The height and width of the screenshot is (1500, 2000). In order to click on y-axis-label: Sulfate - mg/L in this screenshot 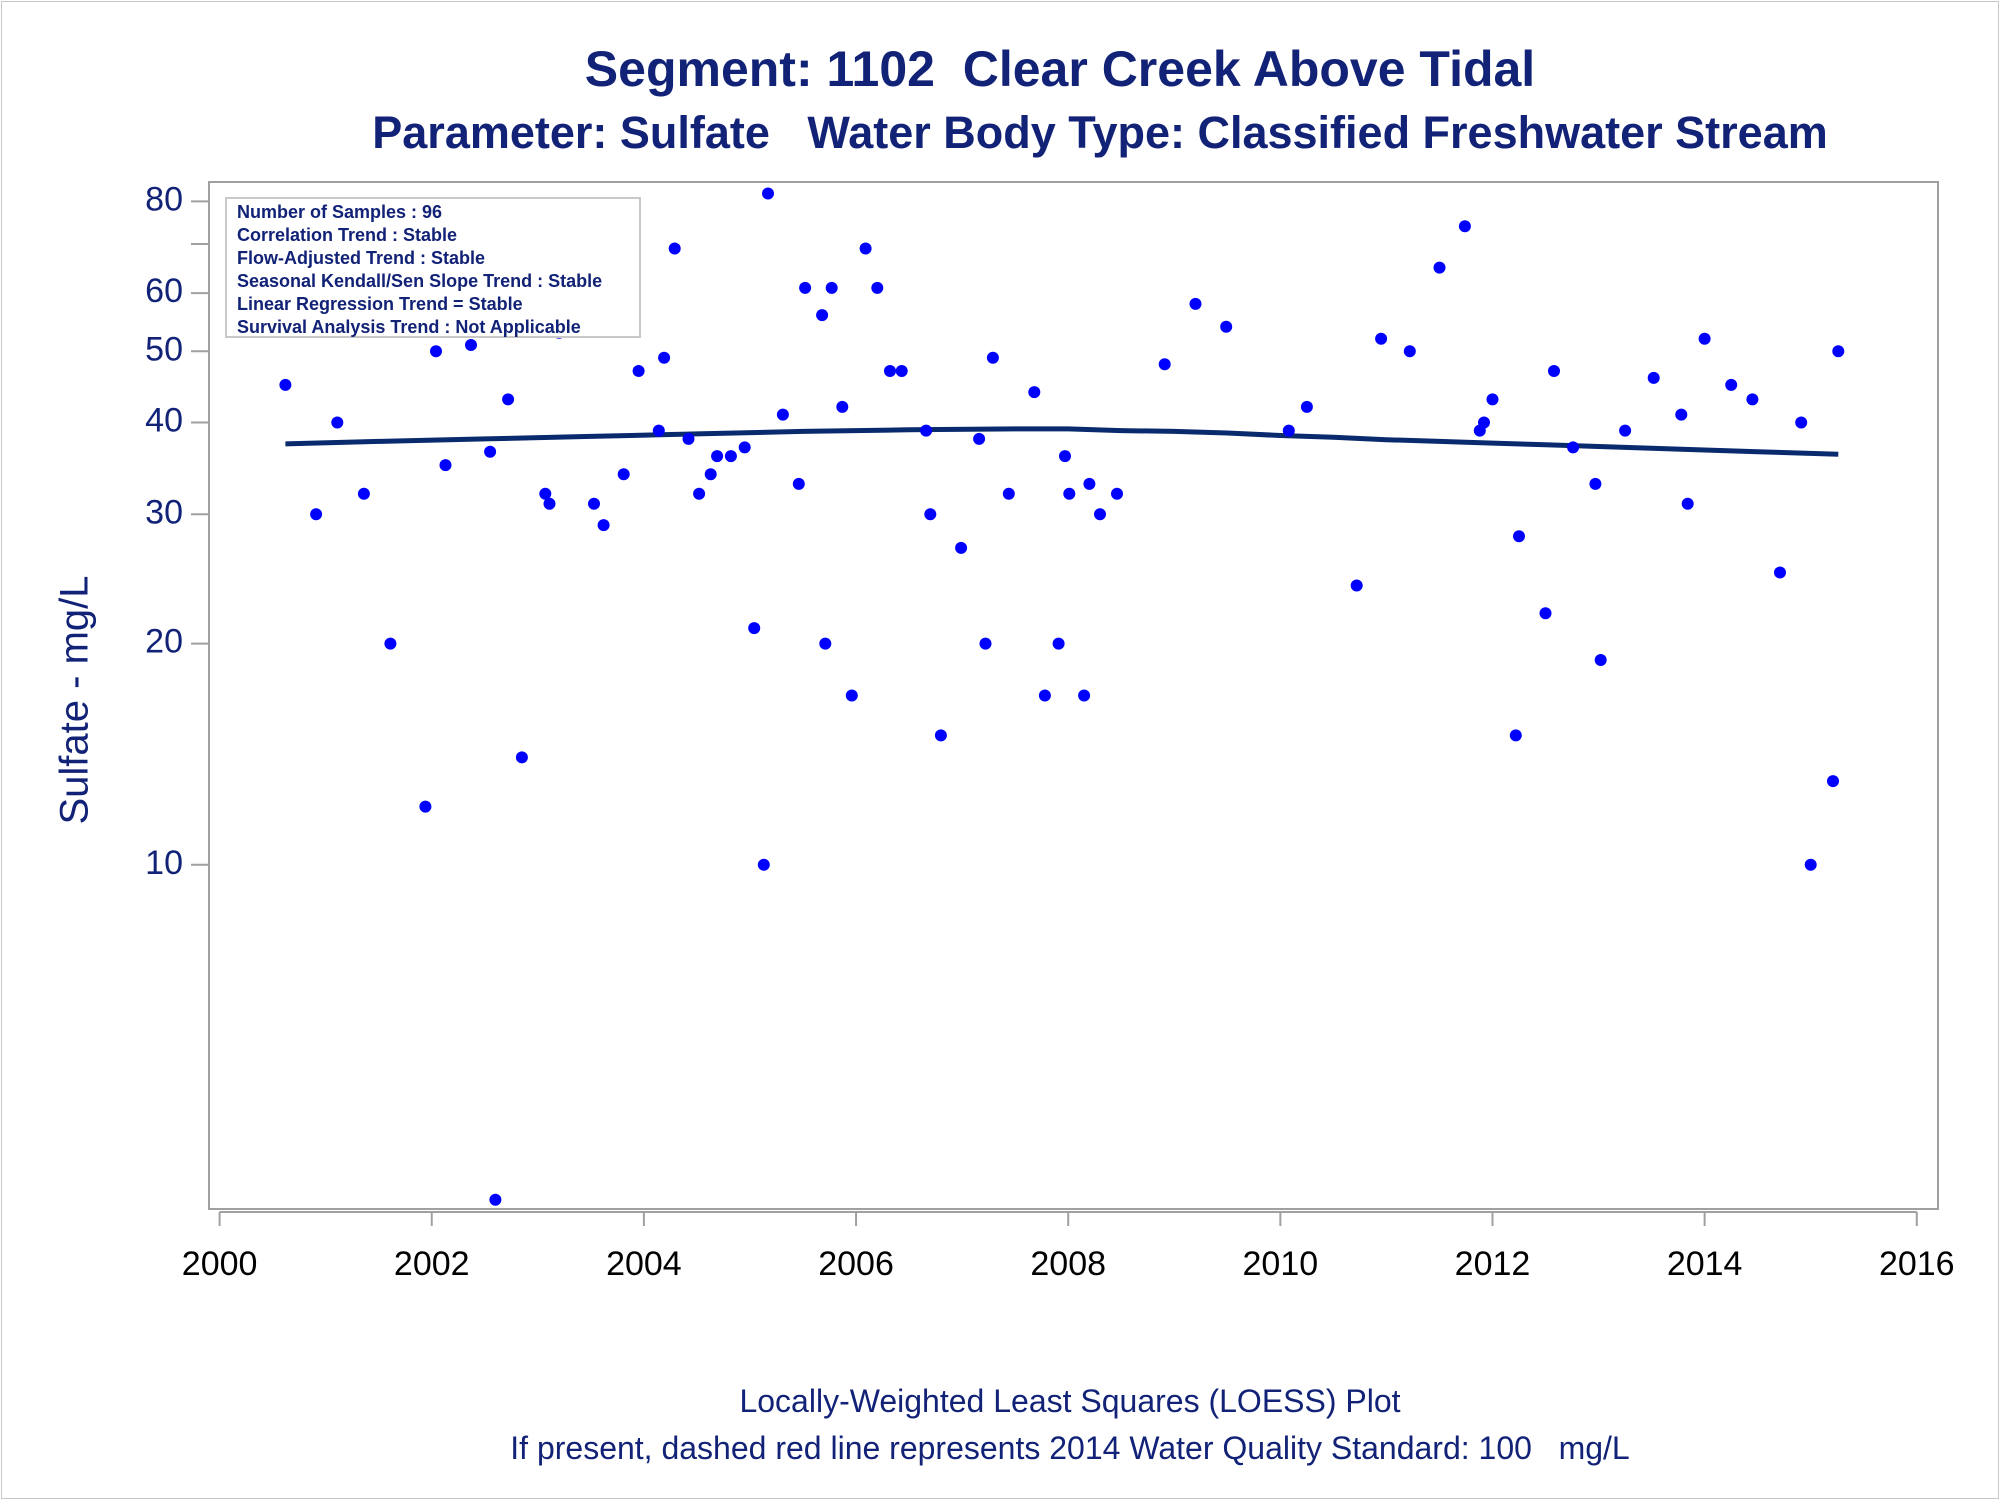, I will do `click(75, 699)`.